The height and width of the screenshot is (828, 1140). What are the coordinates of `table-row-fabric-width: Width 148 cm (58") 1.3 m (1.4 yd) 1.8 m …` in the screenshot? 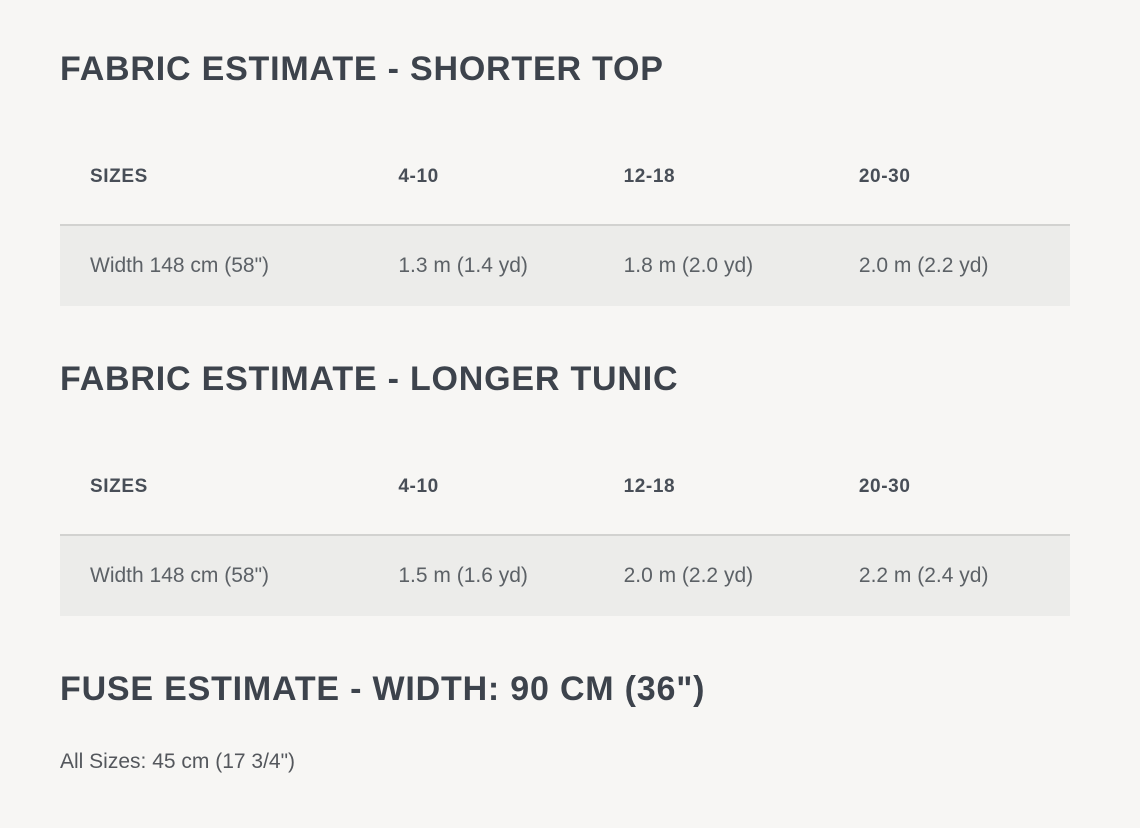 It's located at (565, 265).